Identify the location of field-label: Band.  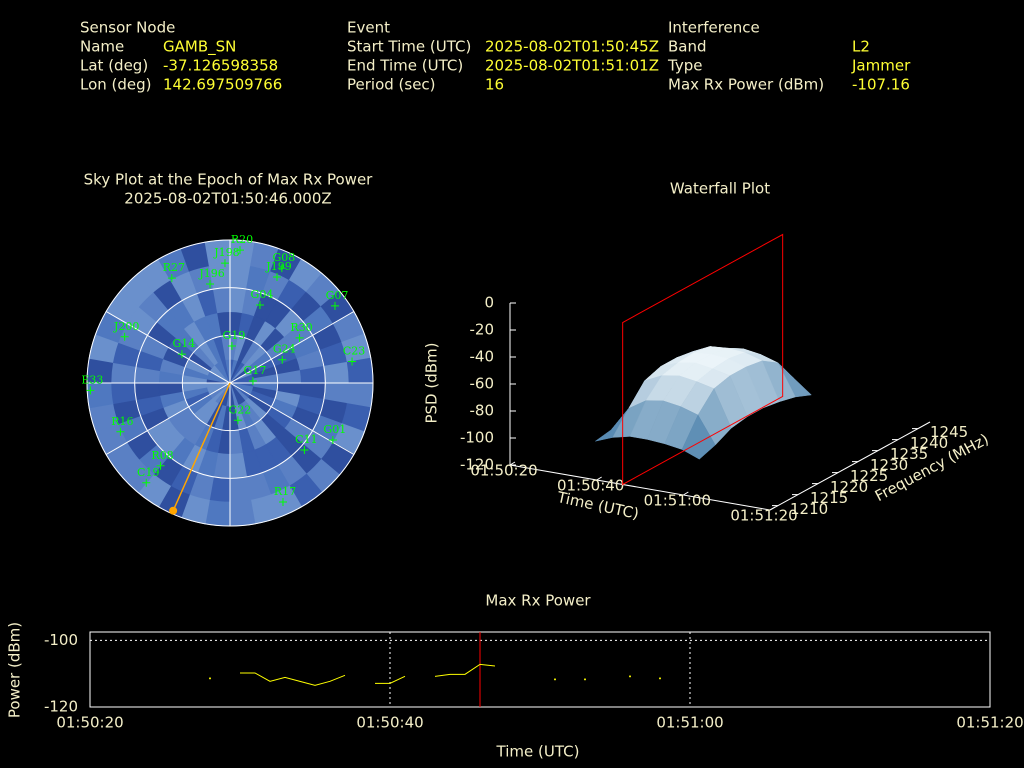
(687, 47).